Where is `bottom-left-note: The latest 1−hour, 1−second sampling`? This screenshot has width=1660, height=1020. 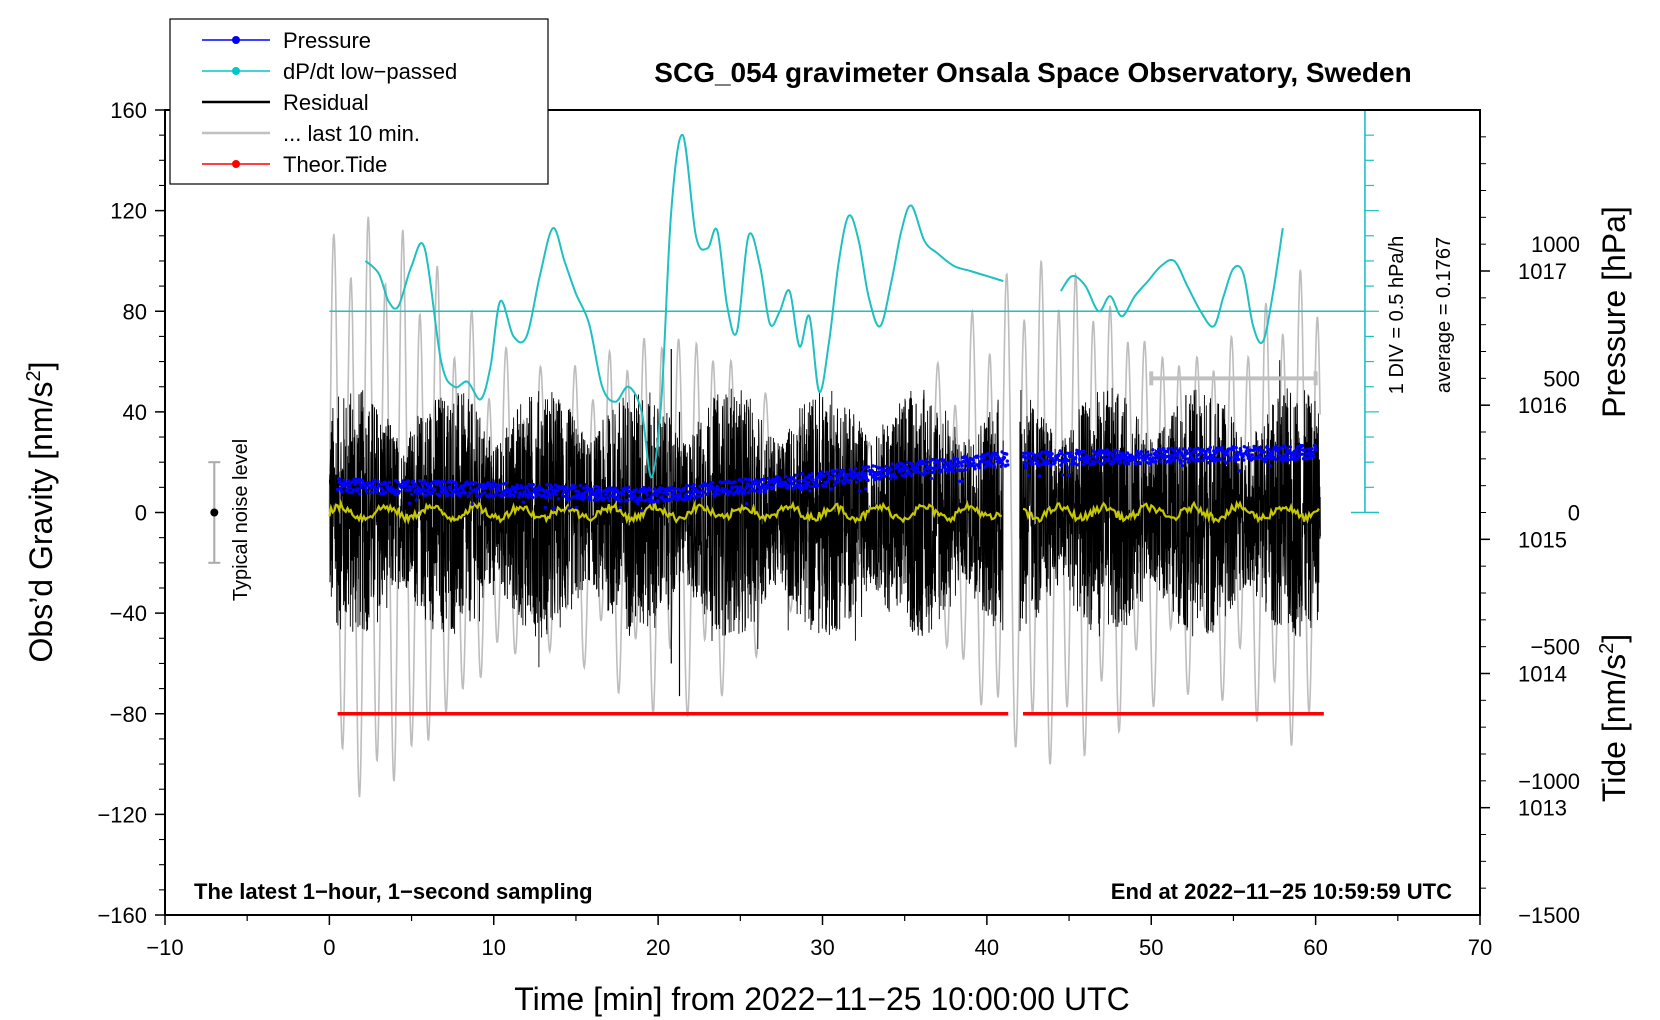
bottom-left-note: The latest 1−hour, 1−second sampling is located at coordinates (393, 891).